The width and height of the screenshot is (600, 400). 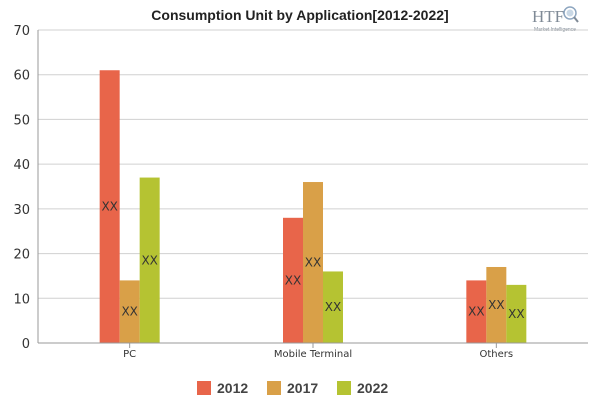 What do you see at coordinates (21, 31) in the screenshot?
I see `y-tick-label: 70` at bounding box center [21, 31].